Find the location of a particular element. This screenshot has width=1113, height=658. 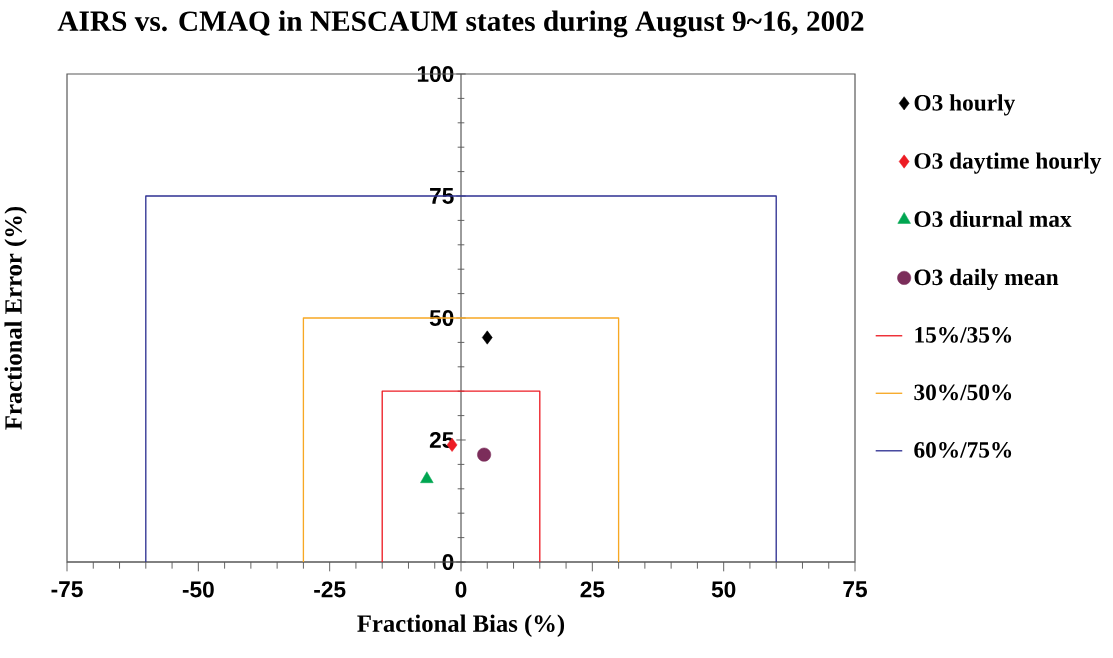

x-tick-label: 75 is located at coordinates (855, 589).